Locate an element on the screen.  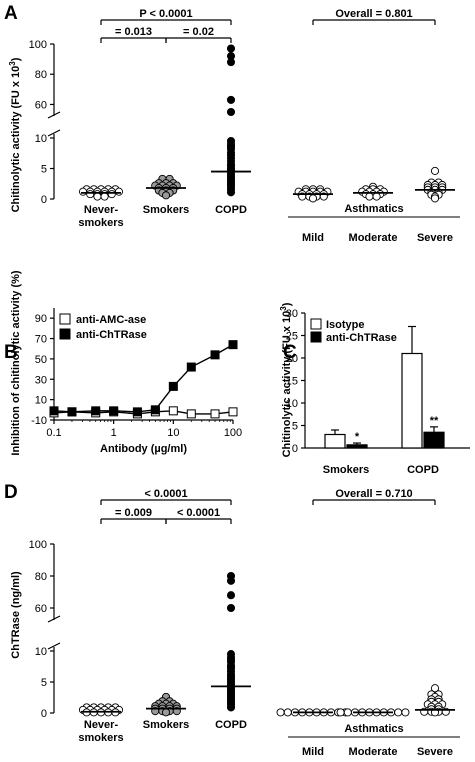
x-tick-label: 0.1 is located at coordinates (53, 433).